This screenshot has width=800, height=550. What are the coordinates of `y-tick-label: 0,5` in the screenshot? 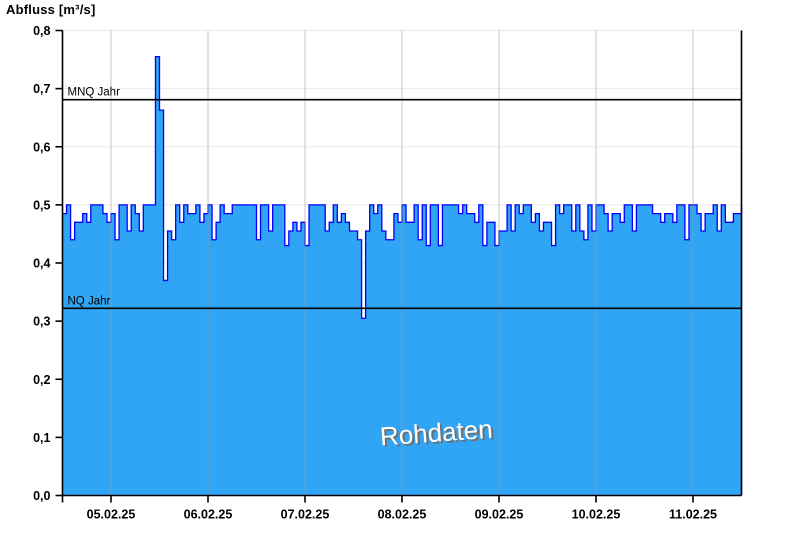 It's located at (41, 205).